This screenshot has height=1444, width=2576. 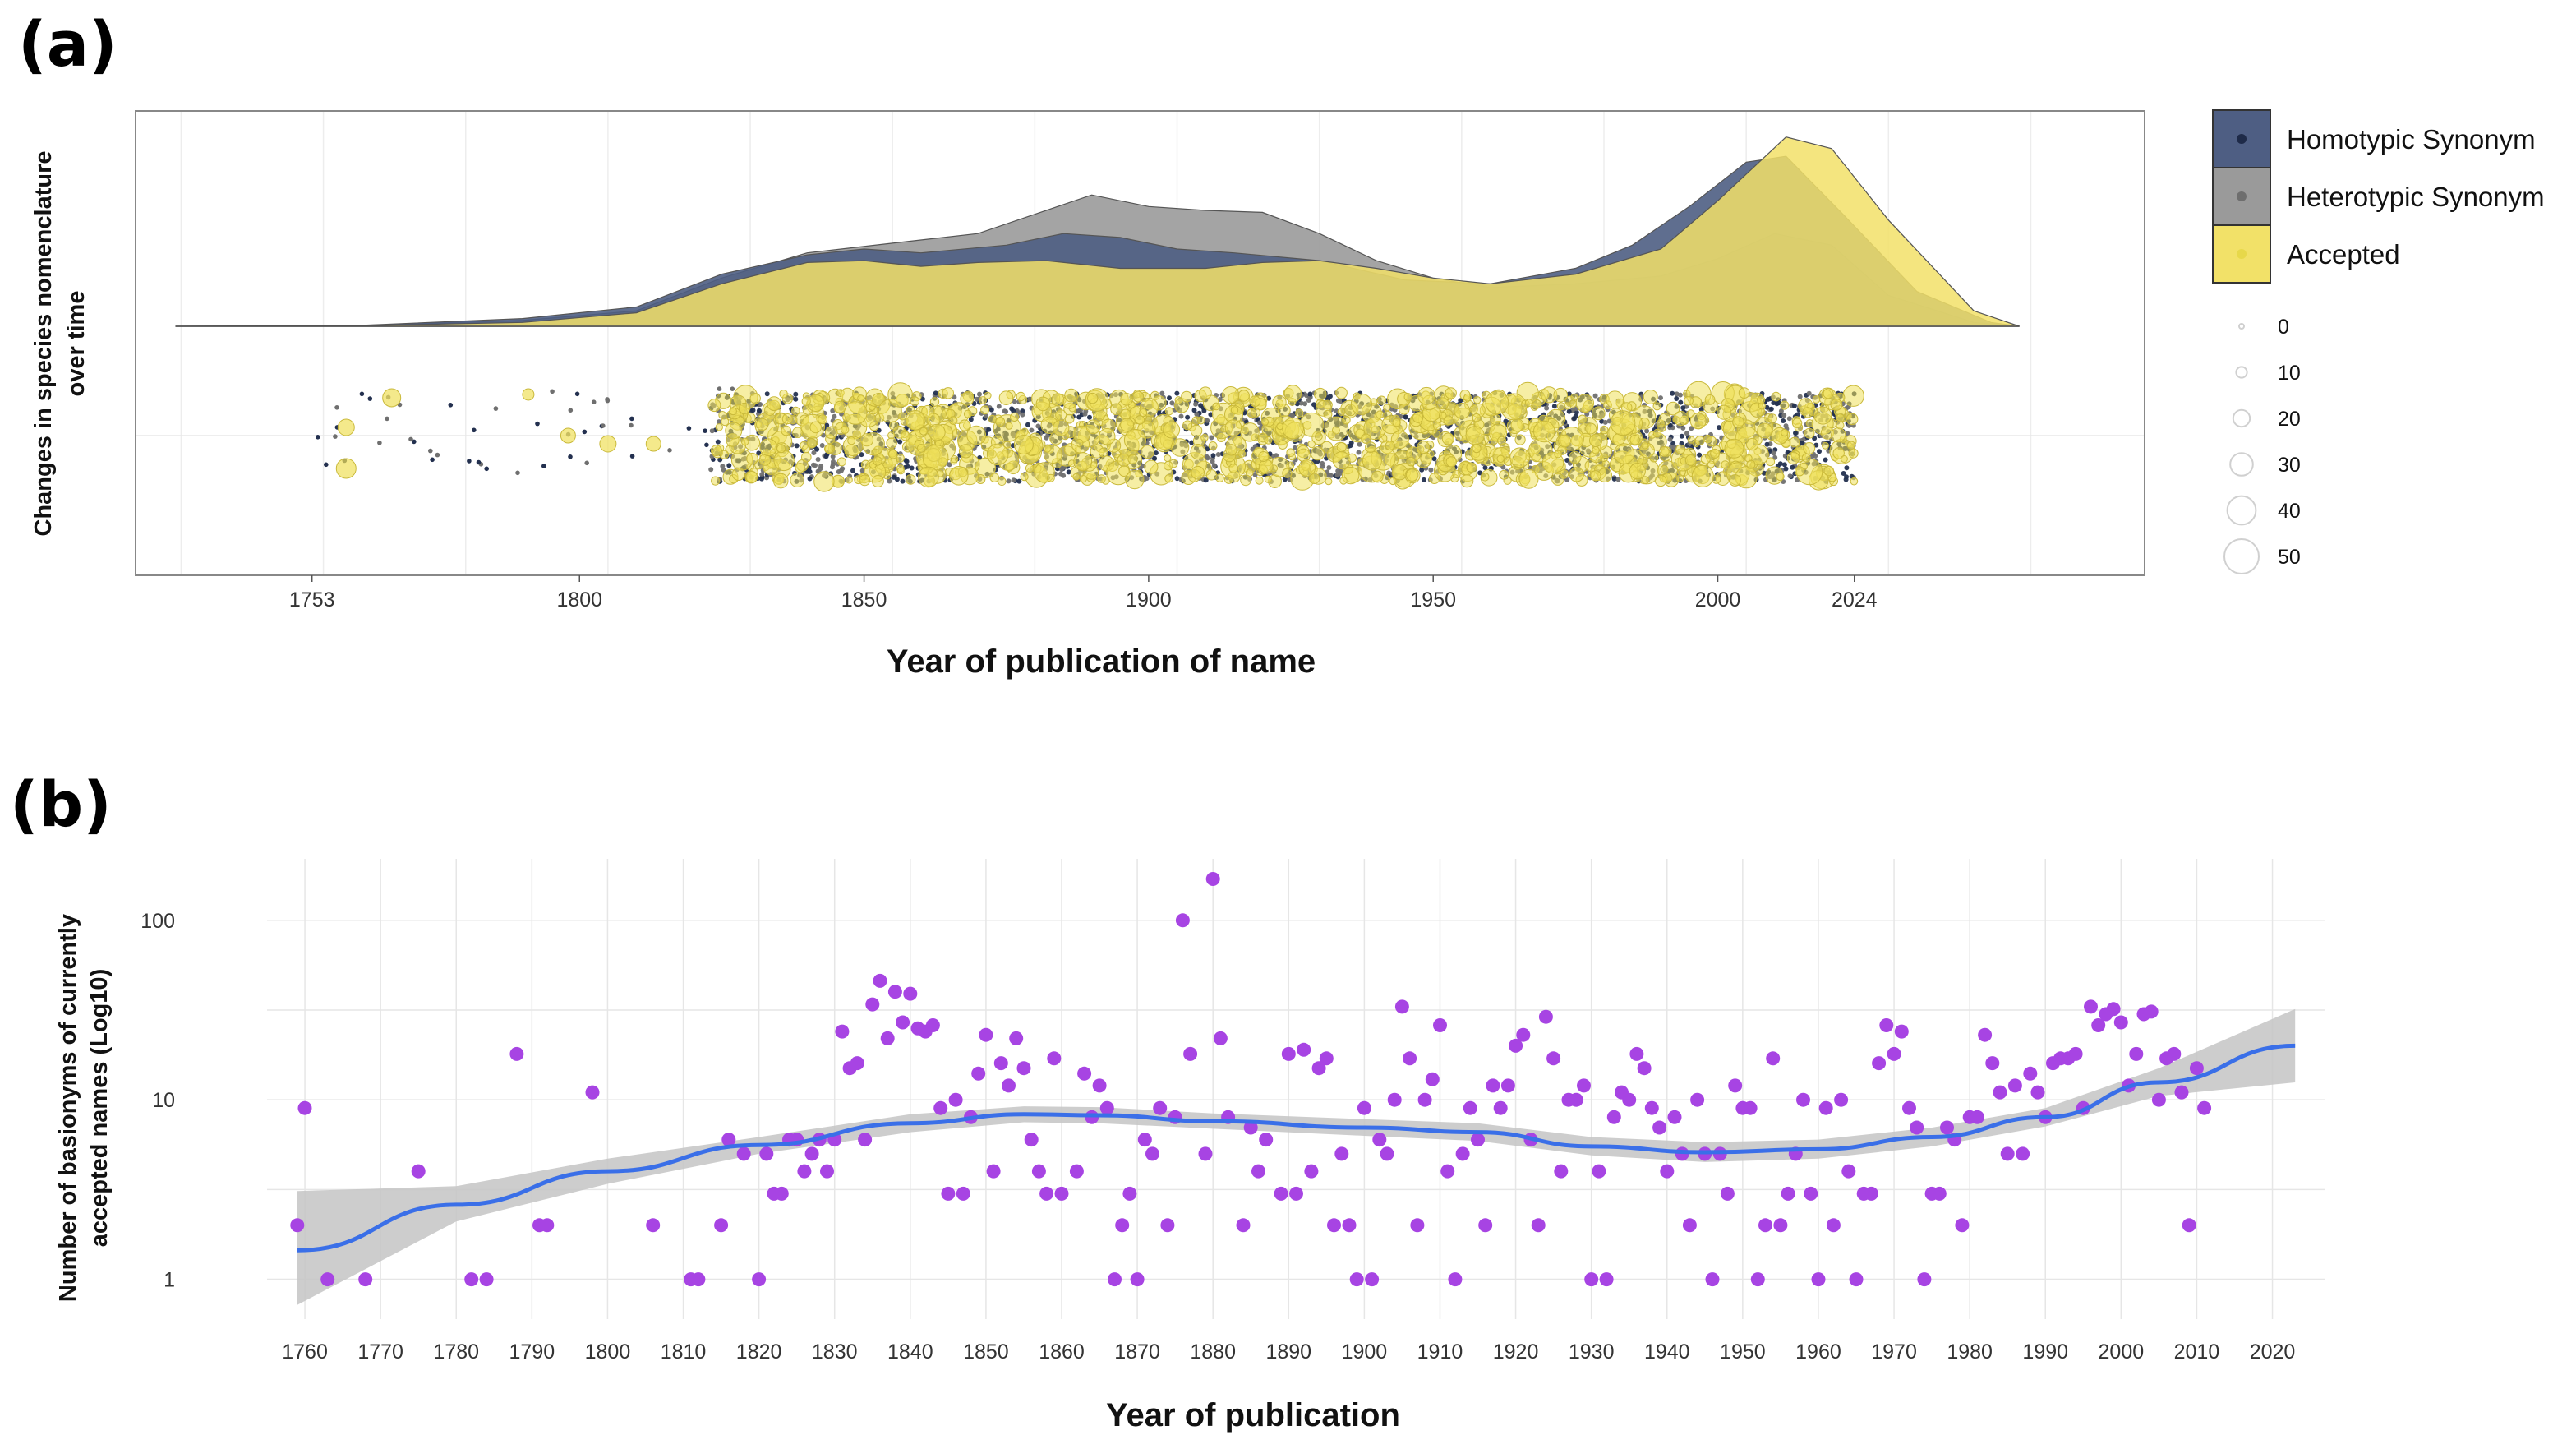 I want to click on panel-b-y-title-line-2: accepted names (Log10), so click(x=99, y=1108).